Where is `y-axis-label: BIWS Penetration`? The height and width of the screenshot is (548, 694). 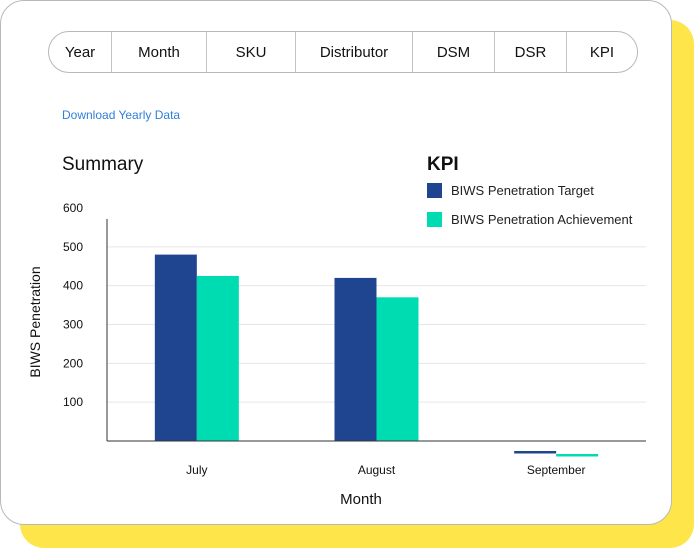 y-axis-label: BIWS Penetration is located at coordinates (35, 322).